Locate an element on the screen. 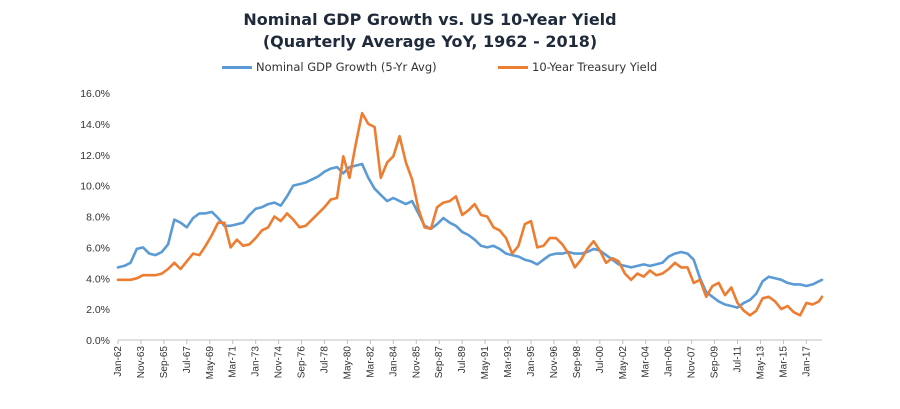 This screenshot has width=900, height=409. y-tick-label: 4.0% is located at coordinates (98, 279).